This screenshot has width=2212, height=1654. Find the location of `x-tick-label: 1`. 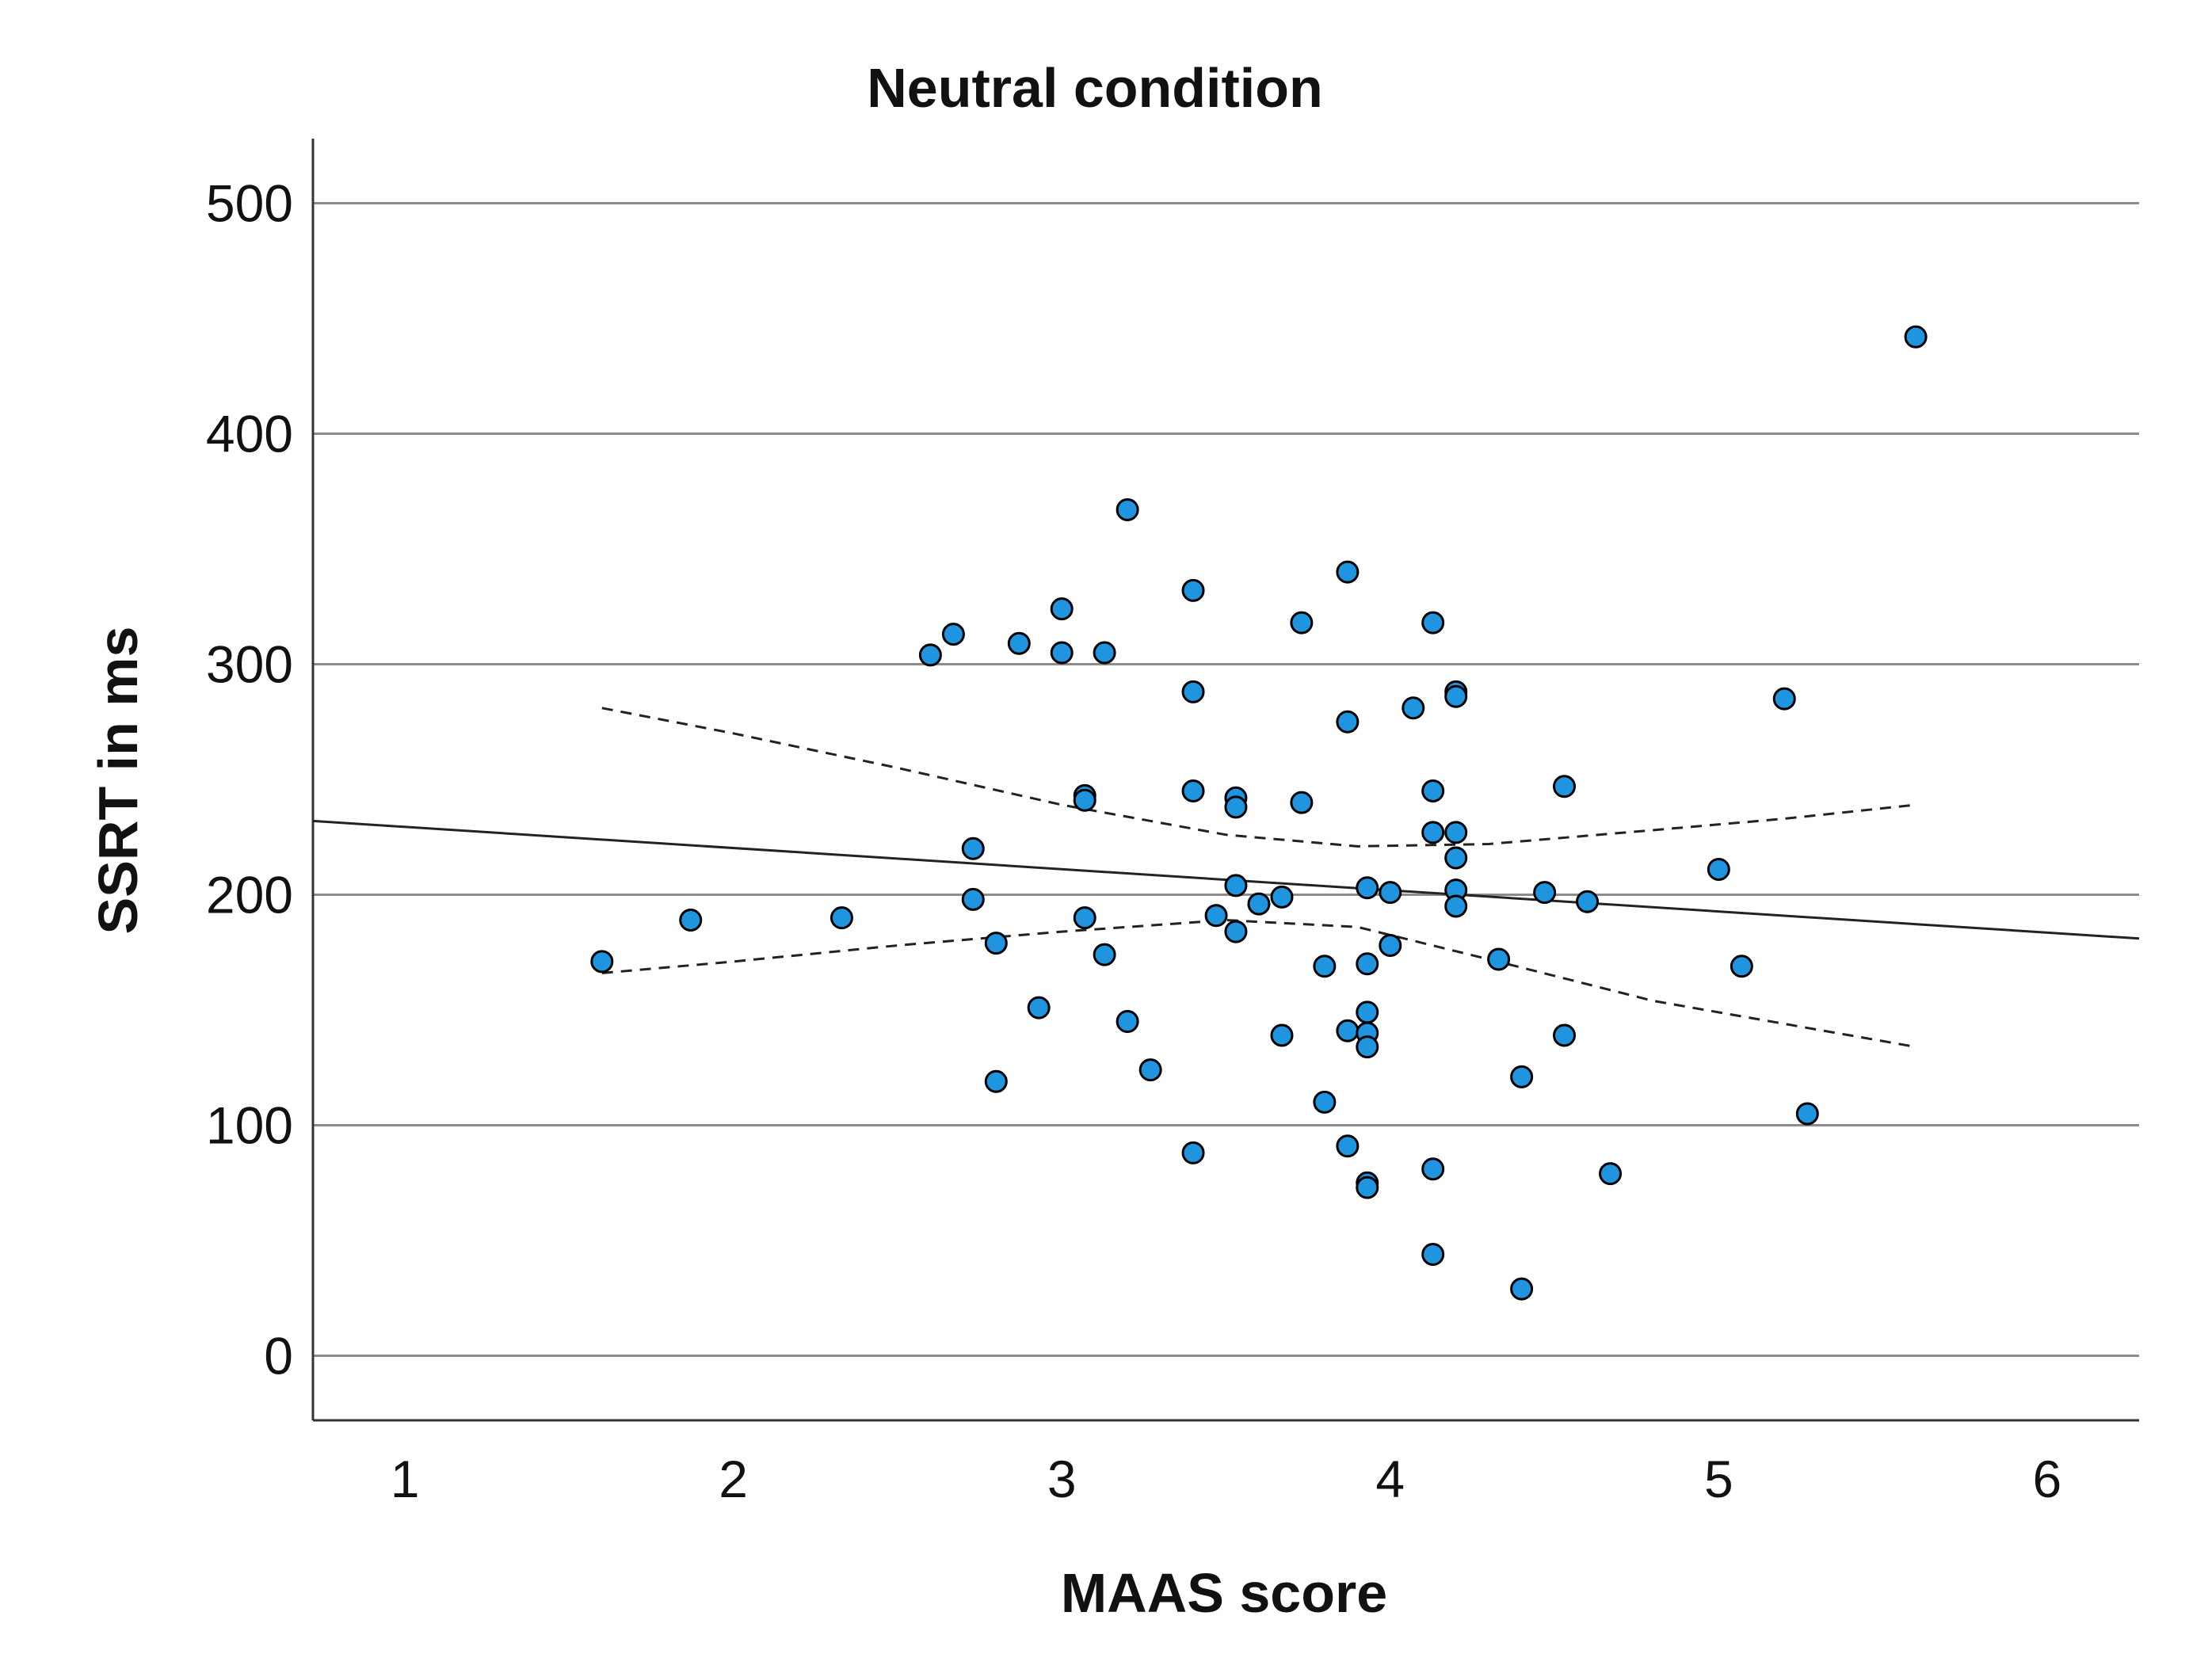

x-tick-label: 1 is located at coordinates (405, 1479).